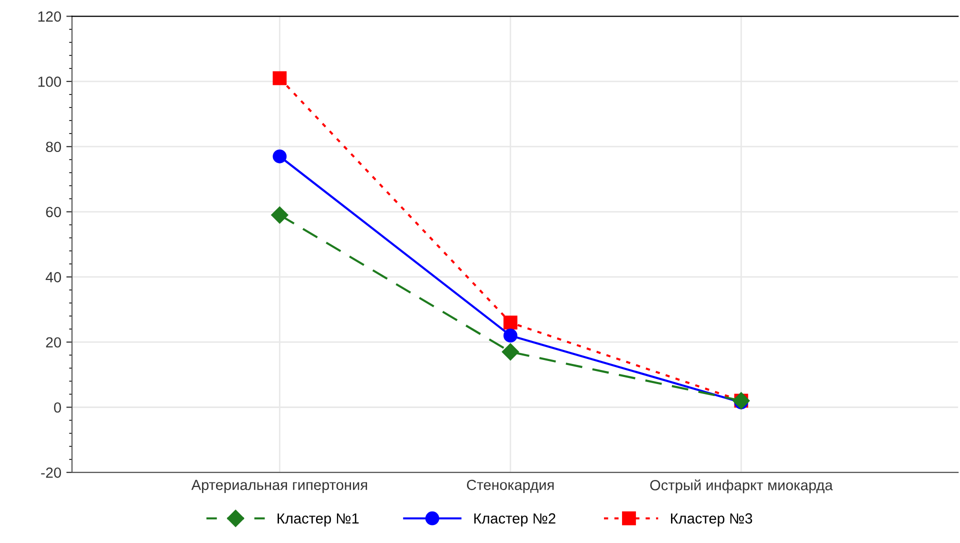 The width and height of the screenshot is (960, 543). What do you see at coordinates (50, 81) in the screenshot?
I see `y-tick-label: 100` at bounding box center [50, 81].